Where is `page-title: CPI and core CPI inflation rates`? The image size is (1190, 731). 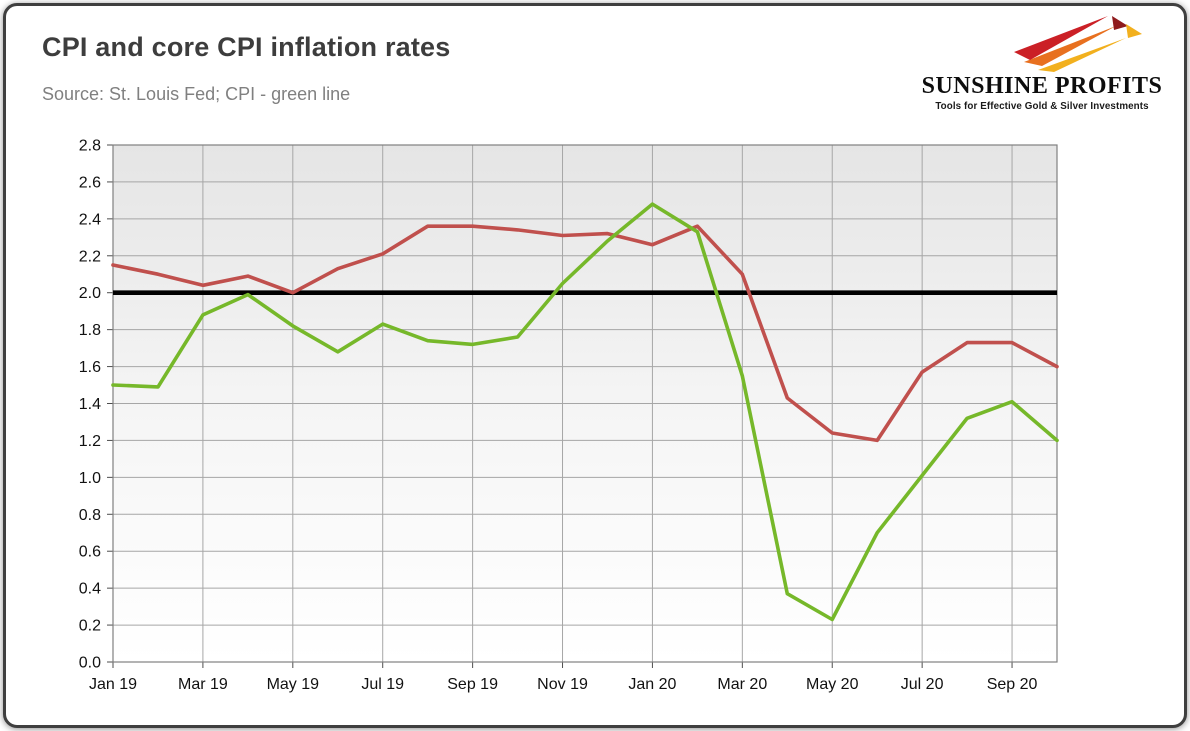 page-title: CPI and core CPI inflation rates is located at coordinates (246, 47).